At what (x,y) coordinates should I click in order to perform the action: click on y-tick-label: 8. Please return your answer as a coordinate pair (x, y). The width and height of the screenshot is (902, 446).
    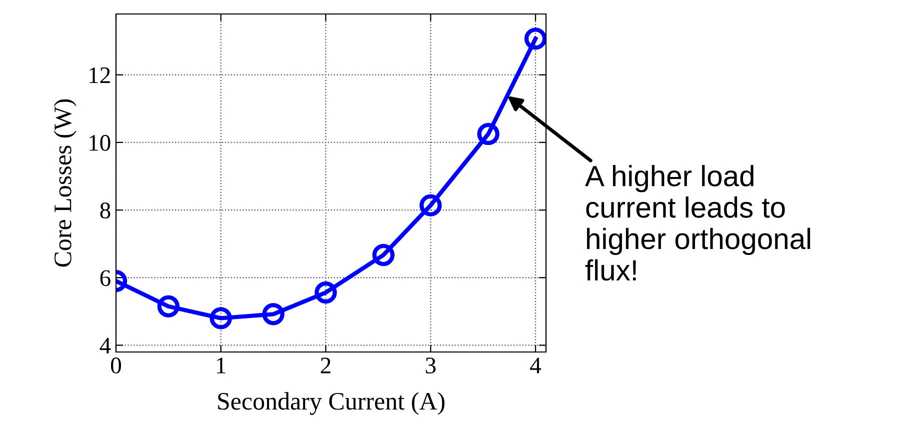
    Looking at the image, I should click on (105, 210).